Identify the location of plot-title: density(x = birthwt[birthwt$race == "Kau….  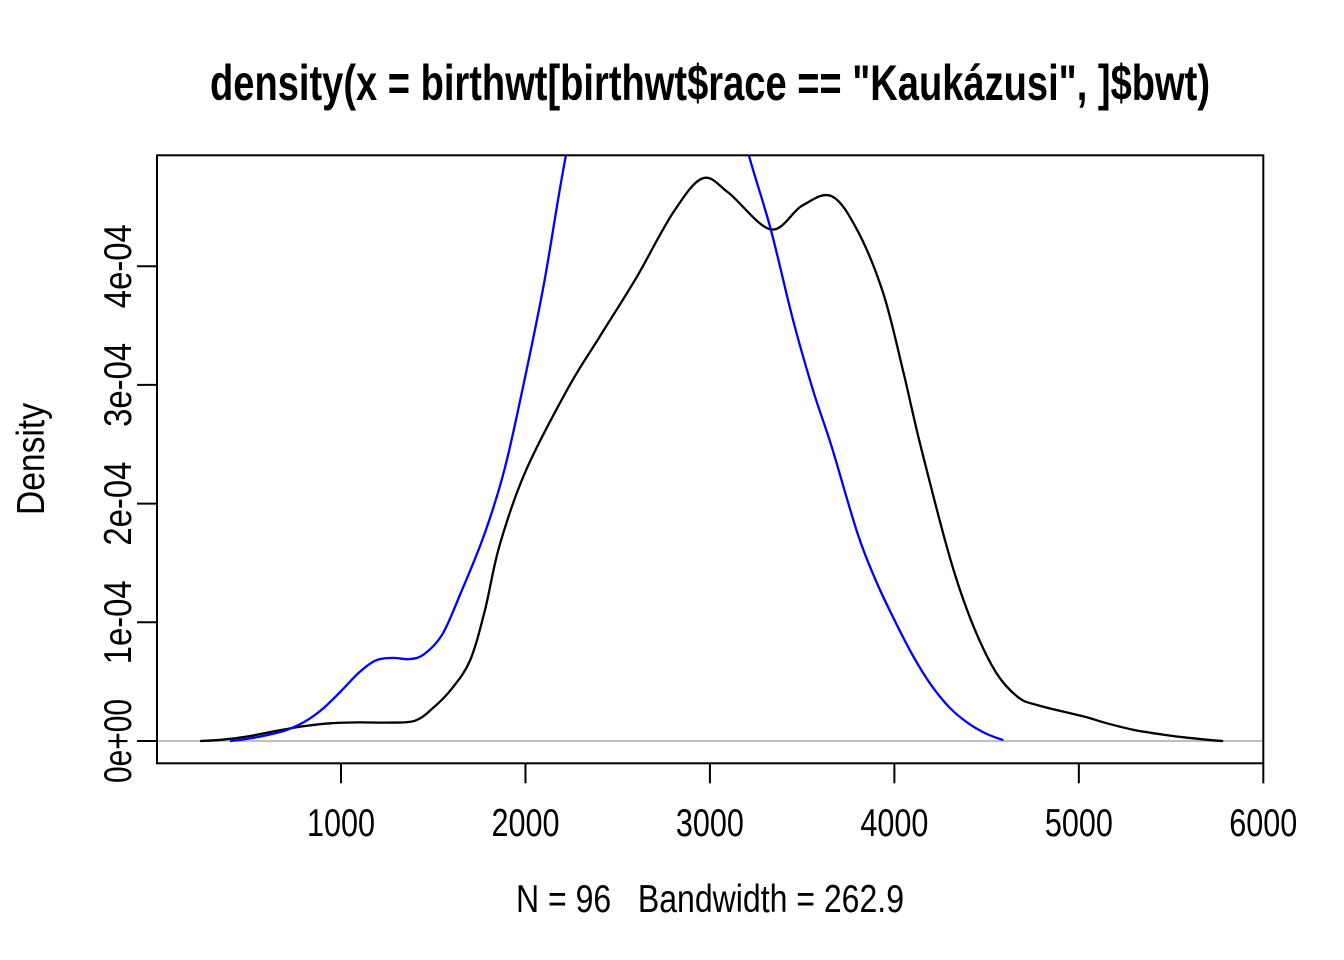
(710, 83).